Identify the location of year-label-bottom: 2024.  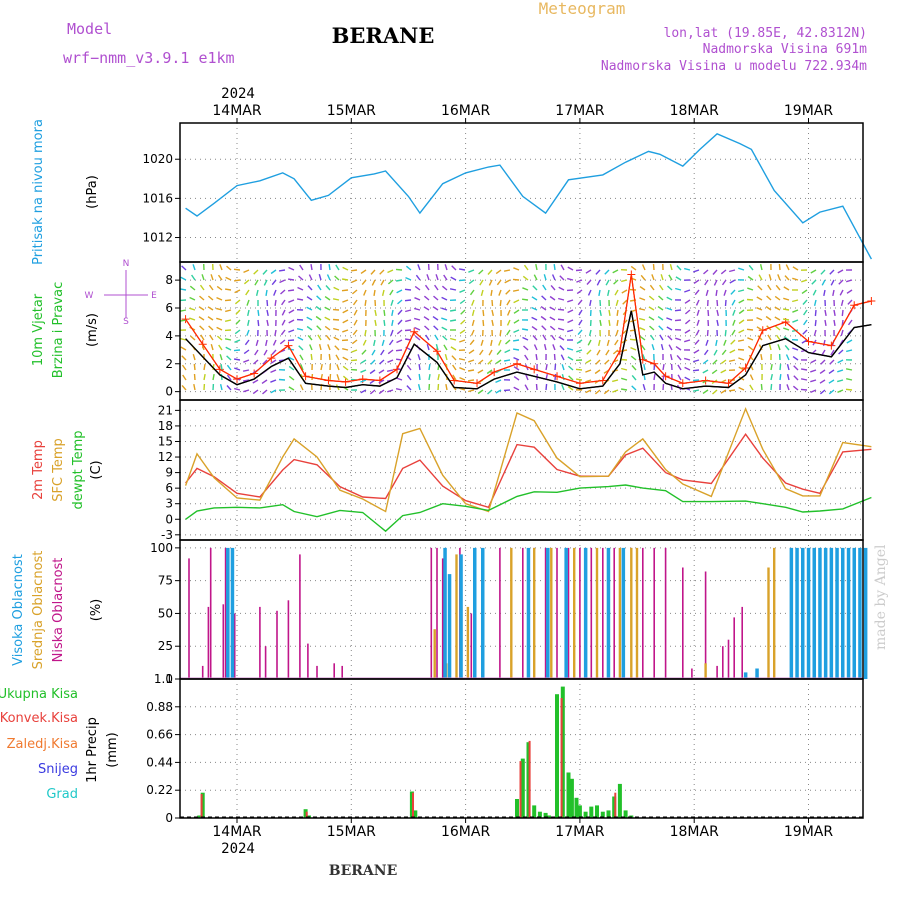
(238, 849).